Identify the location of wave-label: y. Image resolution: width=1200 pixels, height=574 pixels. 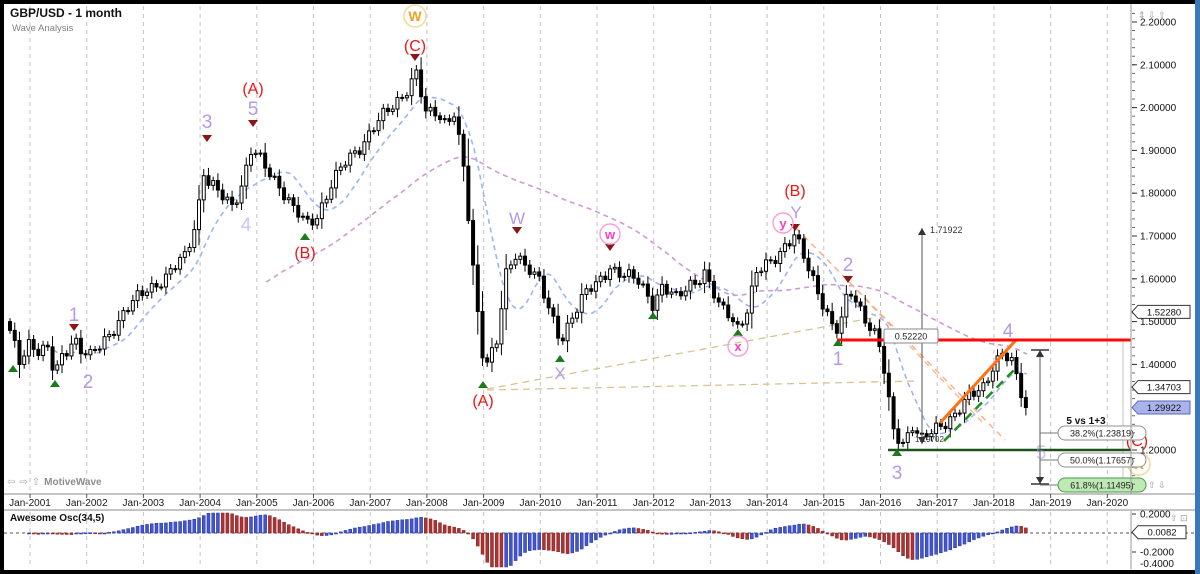
(783, 223).